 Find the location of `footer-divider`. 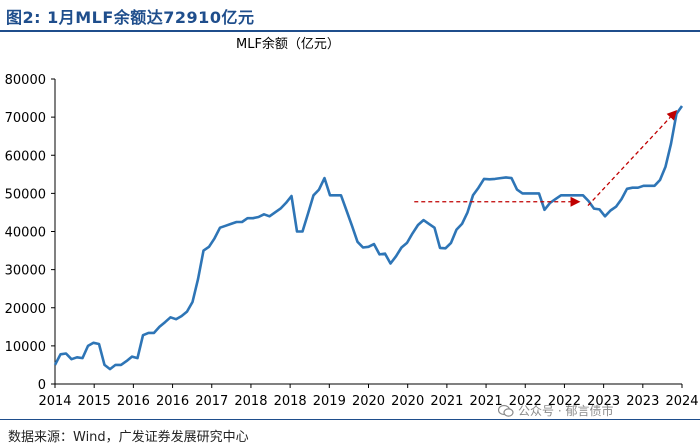

footer-divider is located at coordinates (350, 419).